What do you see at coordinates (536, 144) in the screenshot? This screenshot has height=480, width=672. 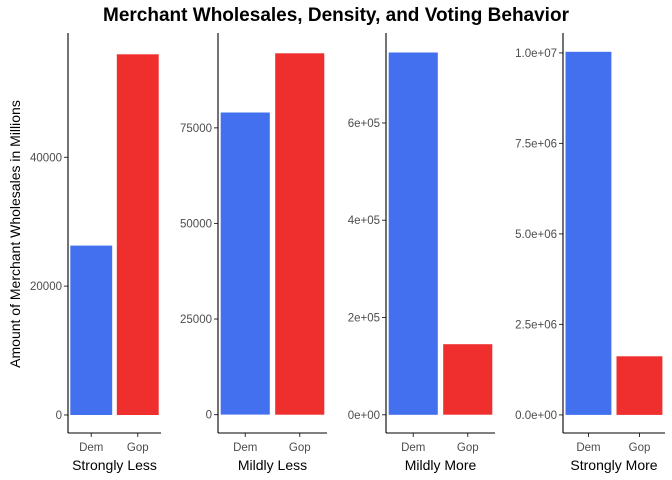 I see `y-tick-label: 7.5e+06` at bounding box center [536, 144].